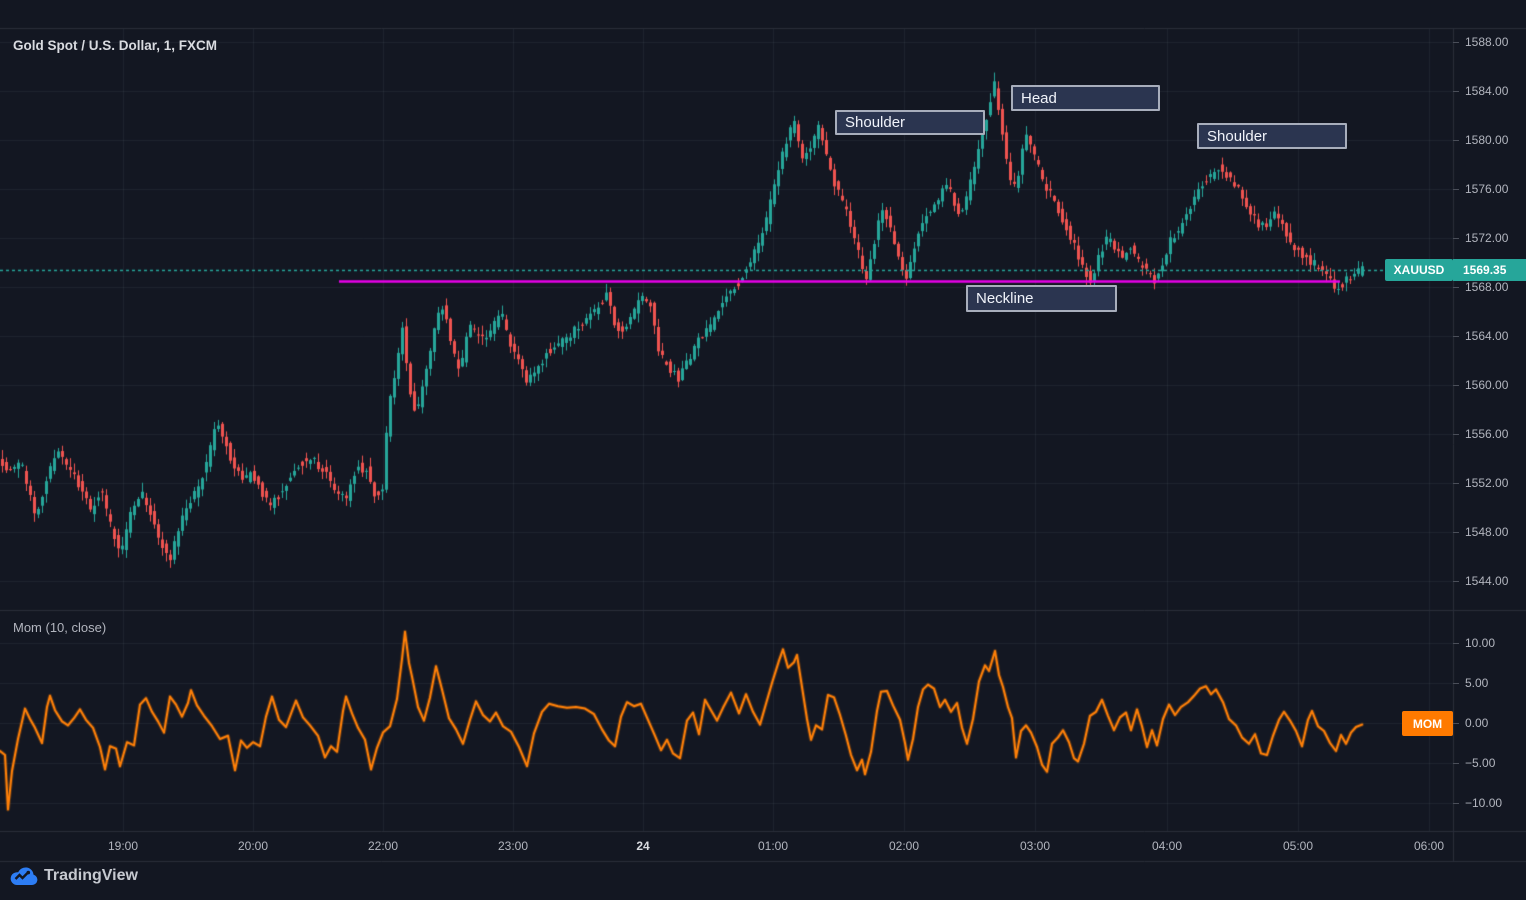 This screenshot has width=1526, height=900. I want to click on price-axis-label: 1576.00, so click(1489, 189).